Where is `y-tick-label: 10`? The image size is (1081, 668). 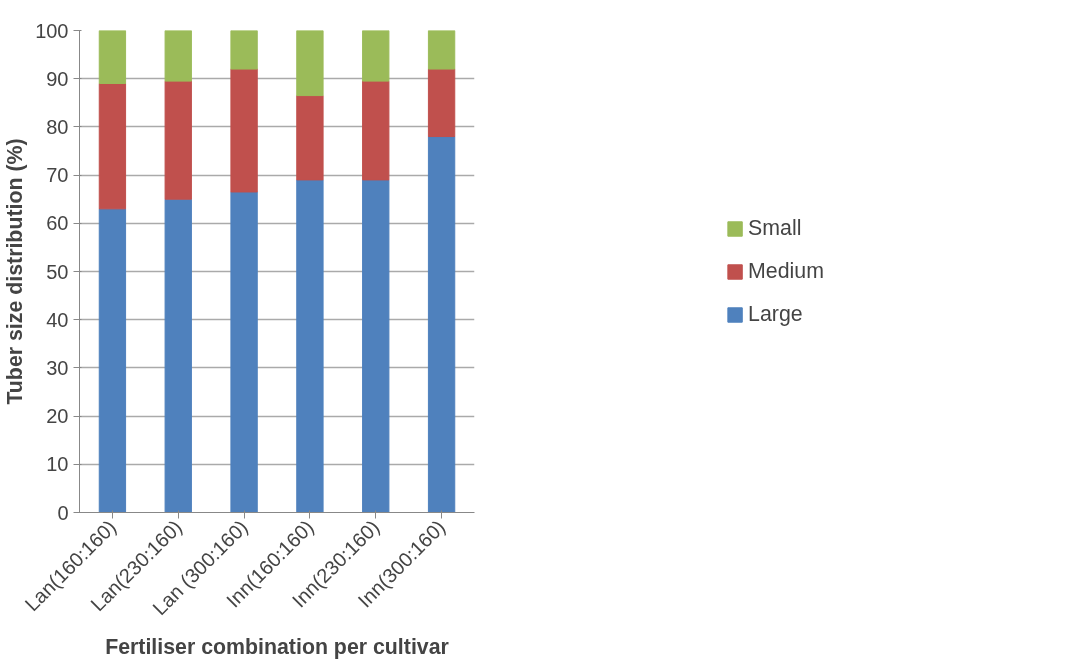 y-tick-label: 10 is located at coordinates (57, 464).